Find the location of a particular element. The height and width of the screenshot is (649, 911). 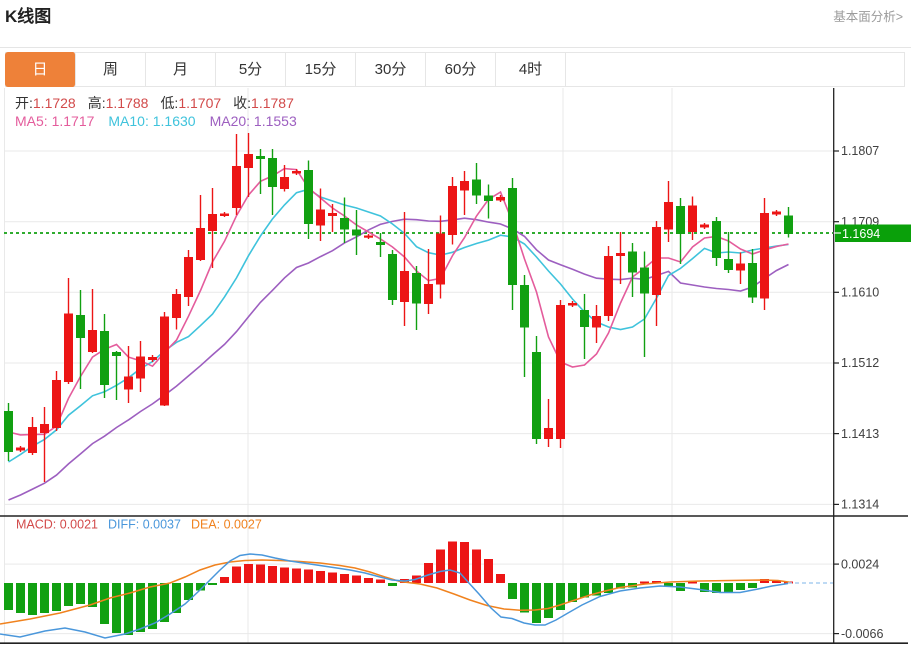

svg-text: 1.1314 is located at coordinates (860, 505).